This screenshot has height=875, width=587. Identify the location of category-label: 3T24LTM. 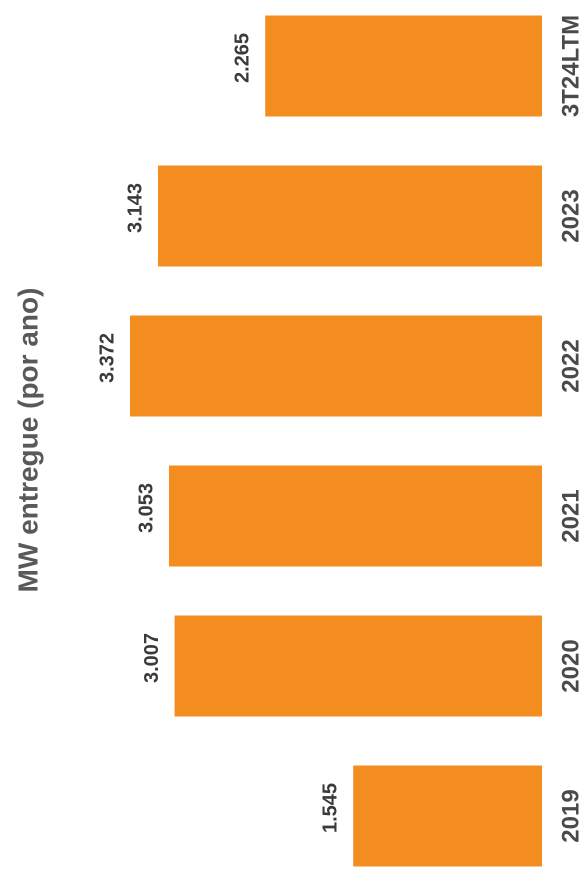
(570, 66).